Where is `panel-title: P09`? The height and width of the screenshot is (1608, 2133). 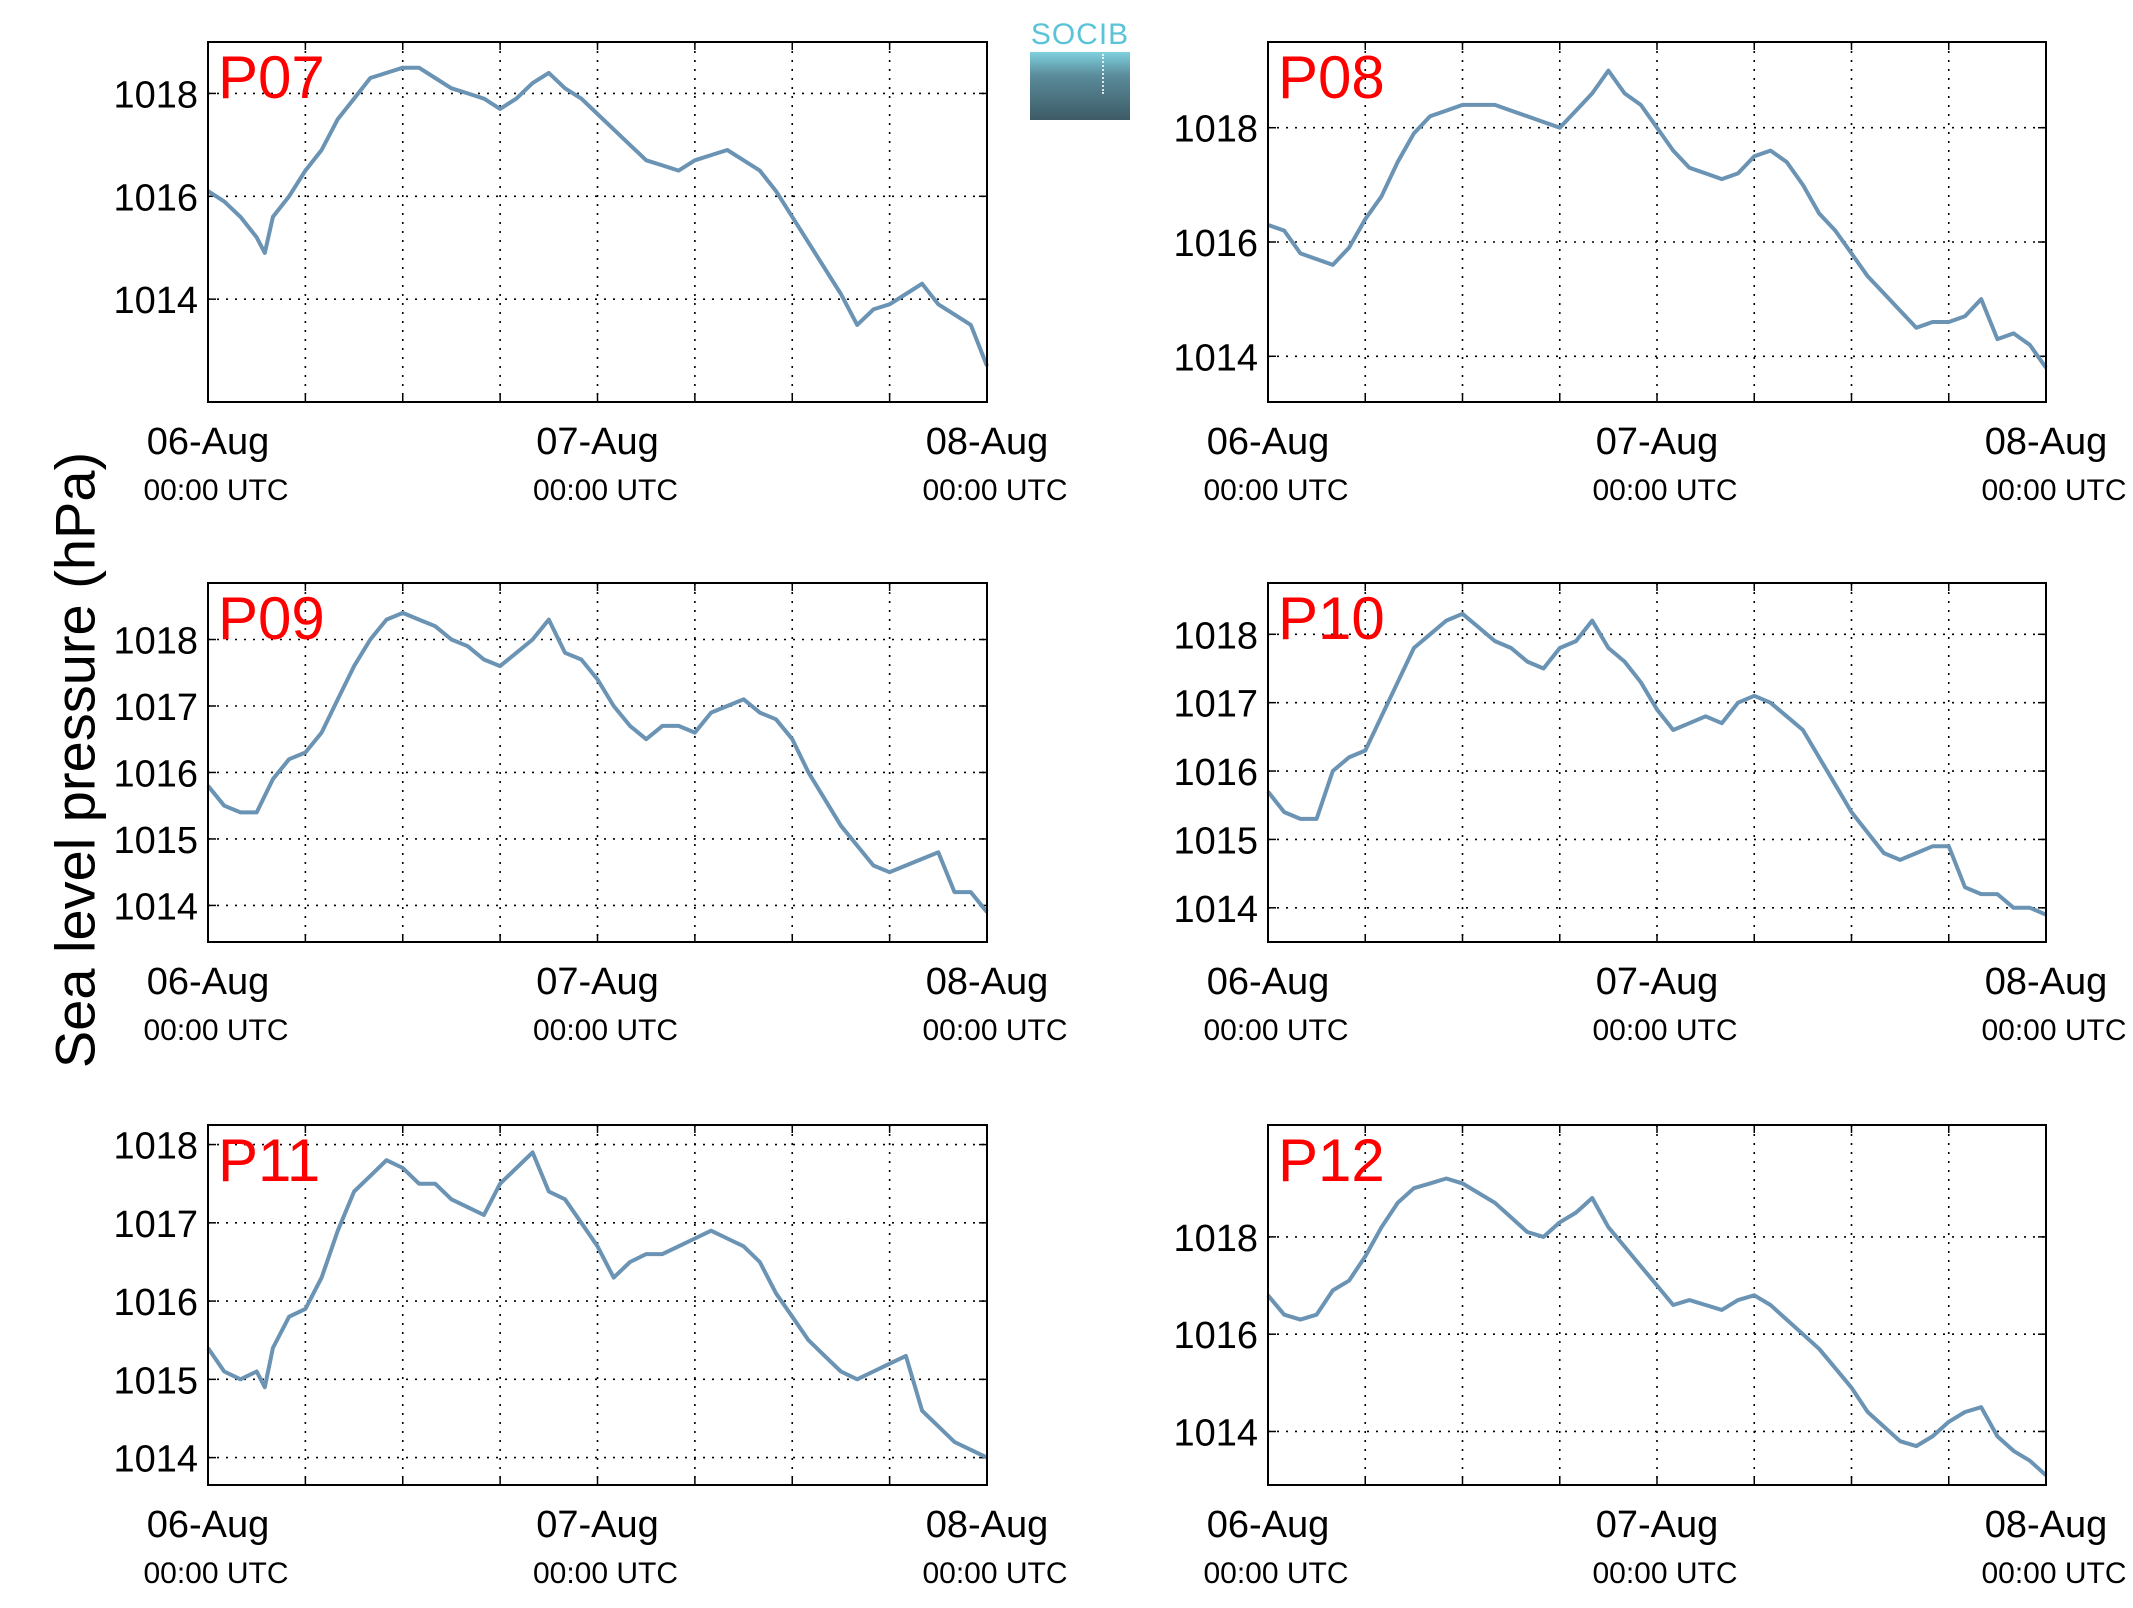 panel-title: P09 is located at coordinates (271, 618).